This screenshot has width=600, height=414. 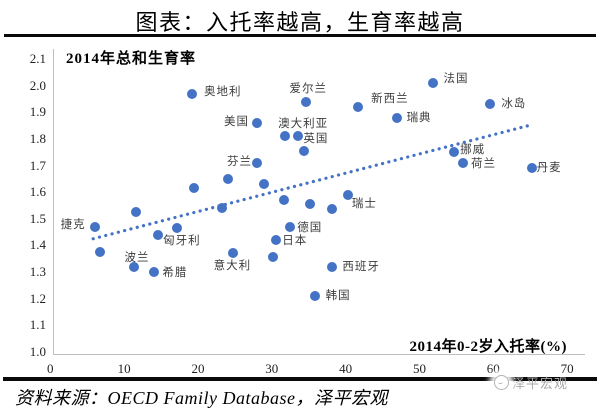 I want to click on y-tick-label: 1.5, so click(x=37, y=218).